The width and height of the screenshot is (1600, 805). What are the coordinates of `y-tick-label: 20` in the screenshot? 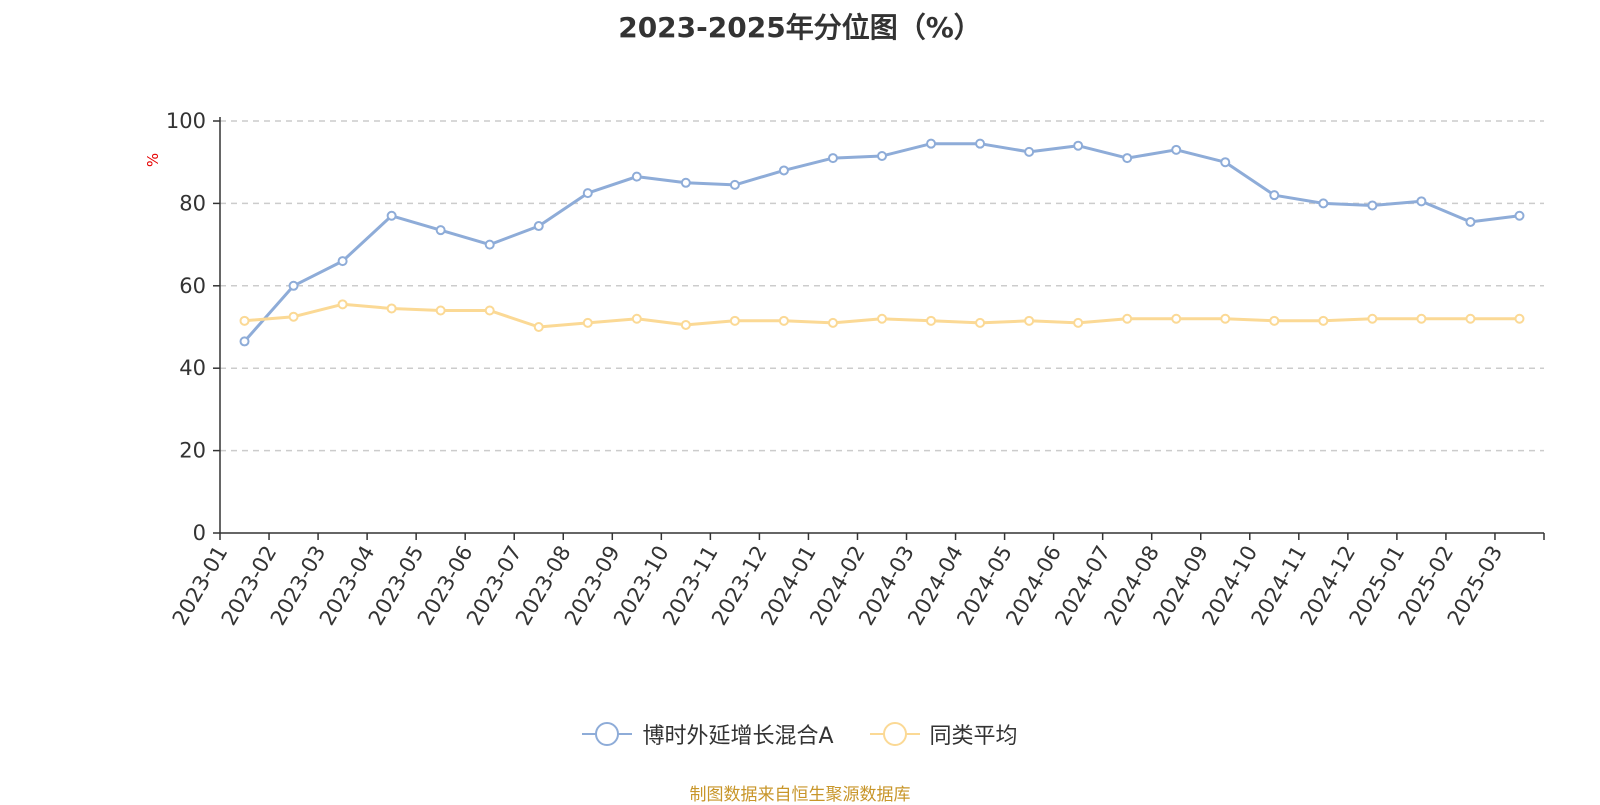 It's located at (192, 451).